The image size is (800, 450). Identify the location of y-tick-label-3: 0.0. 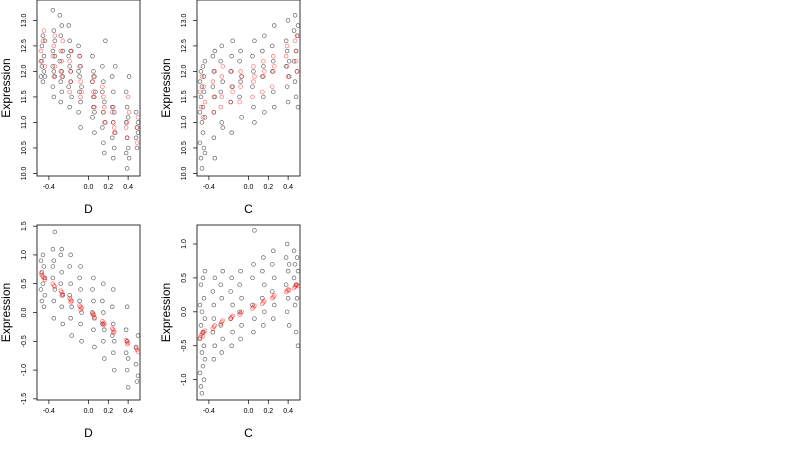
(24, 313).